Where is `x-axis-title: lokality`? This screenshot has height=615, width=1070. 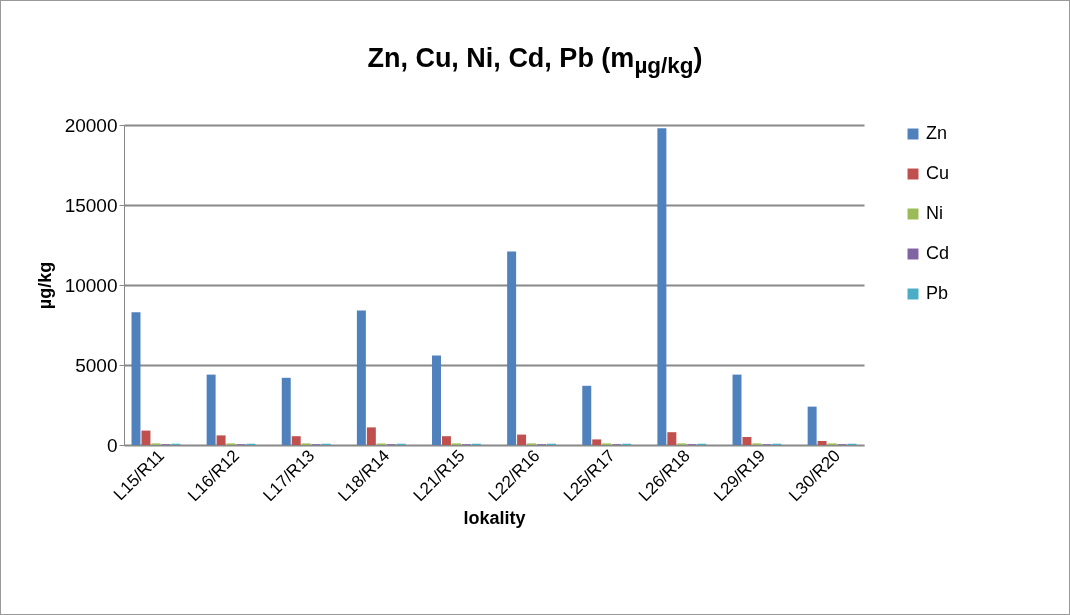
x-axis-title: lokality is located at coordinates (494, 518).